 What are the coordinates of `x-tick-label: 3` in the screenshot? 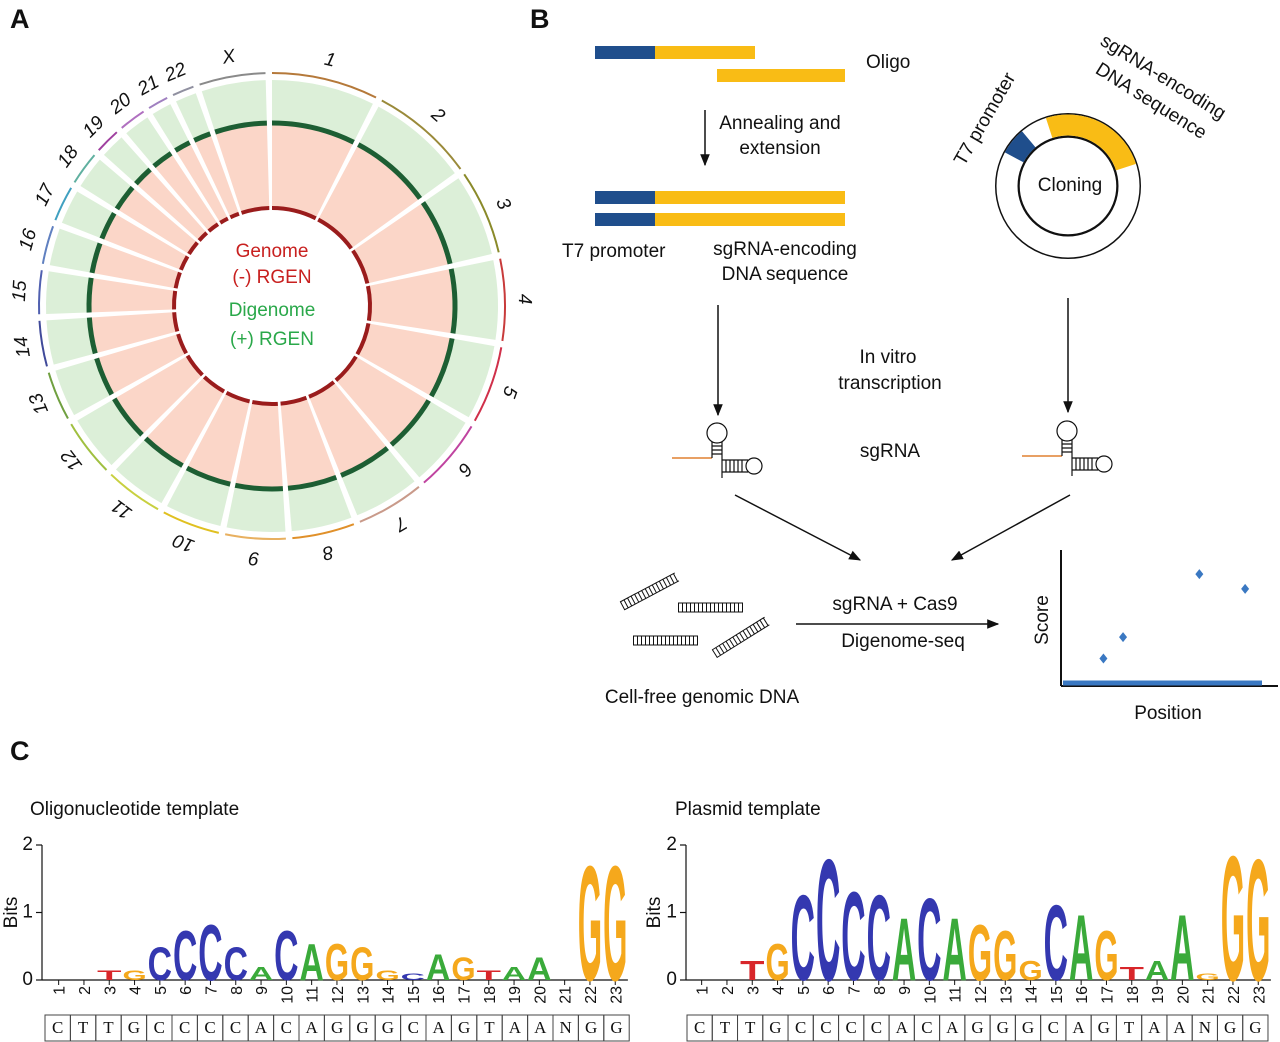 It's located at (110, 990).